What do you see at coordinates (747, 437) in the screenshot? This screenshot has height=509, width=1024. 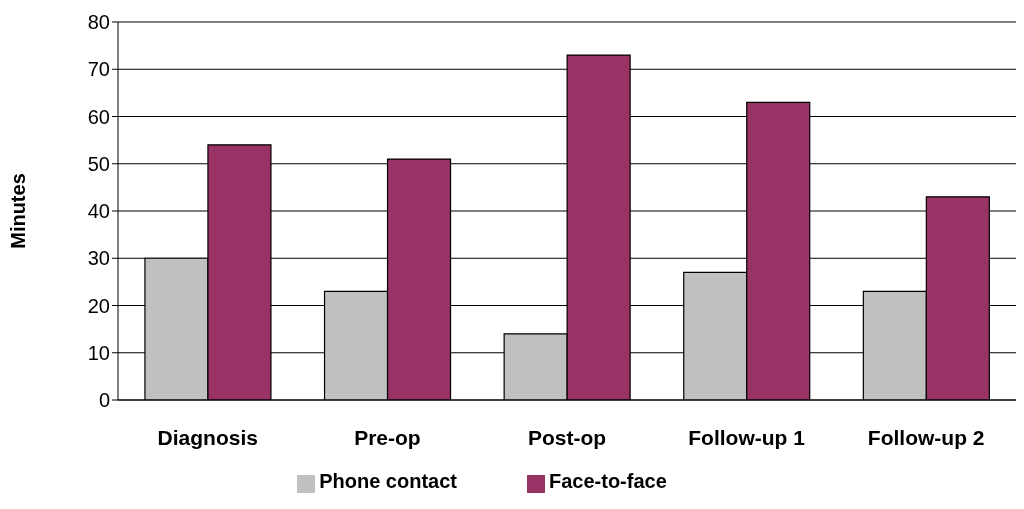 I see `x-tick-label: Follow-up 1` at bounding box center [747, 437].